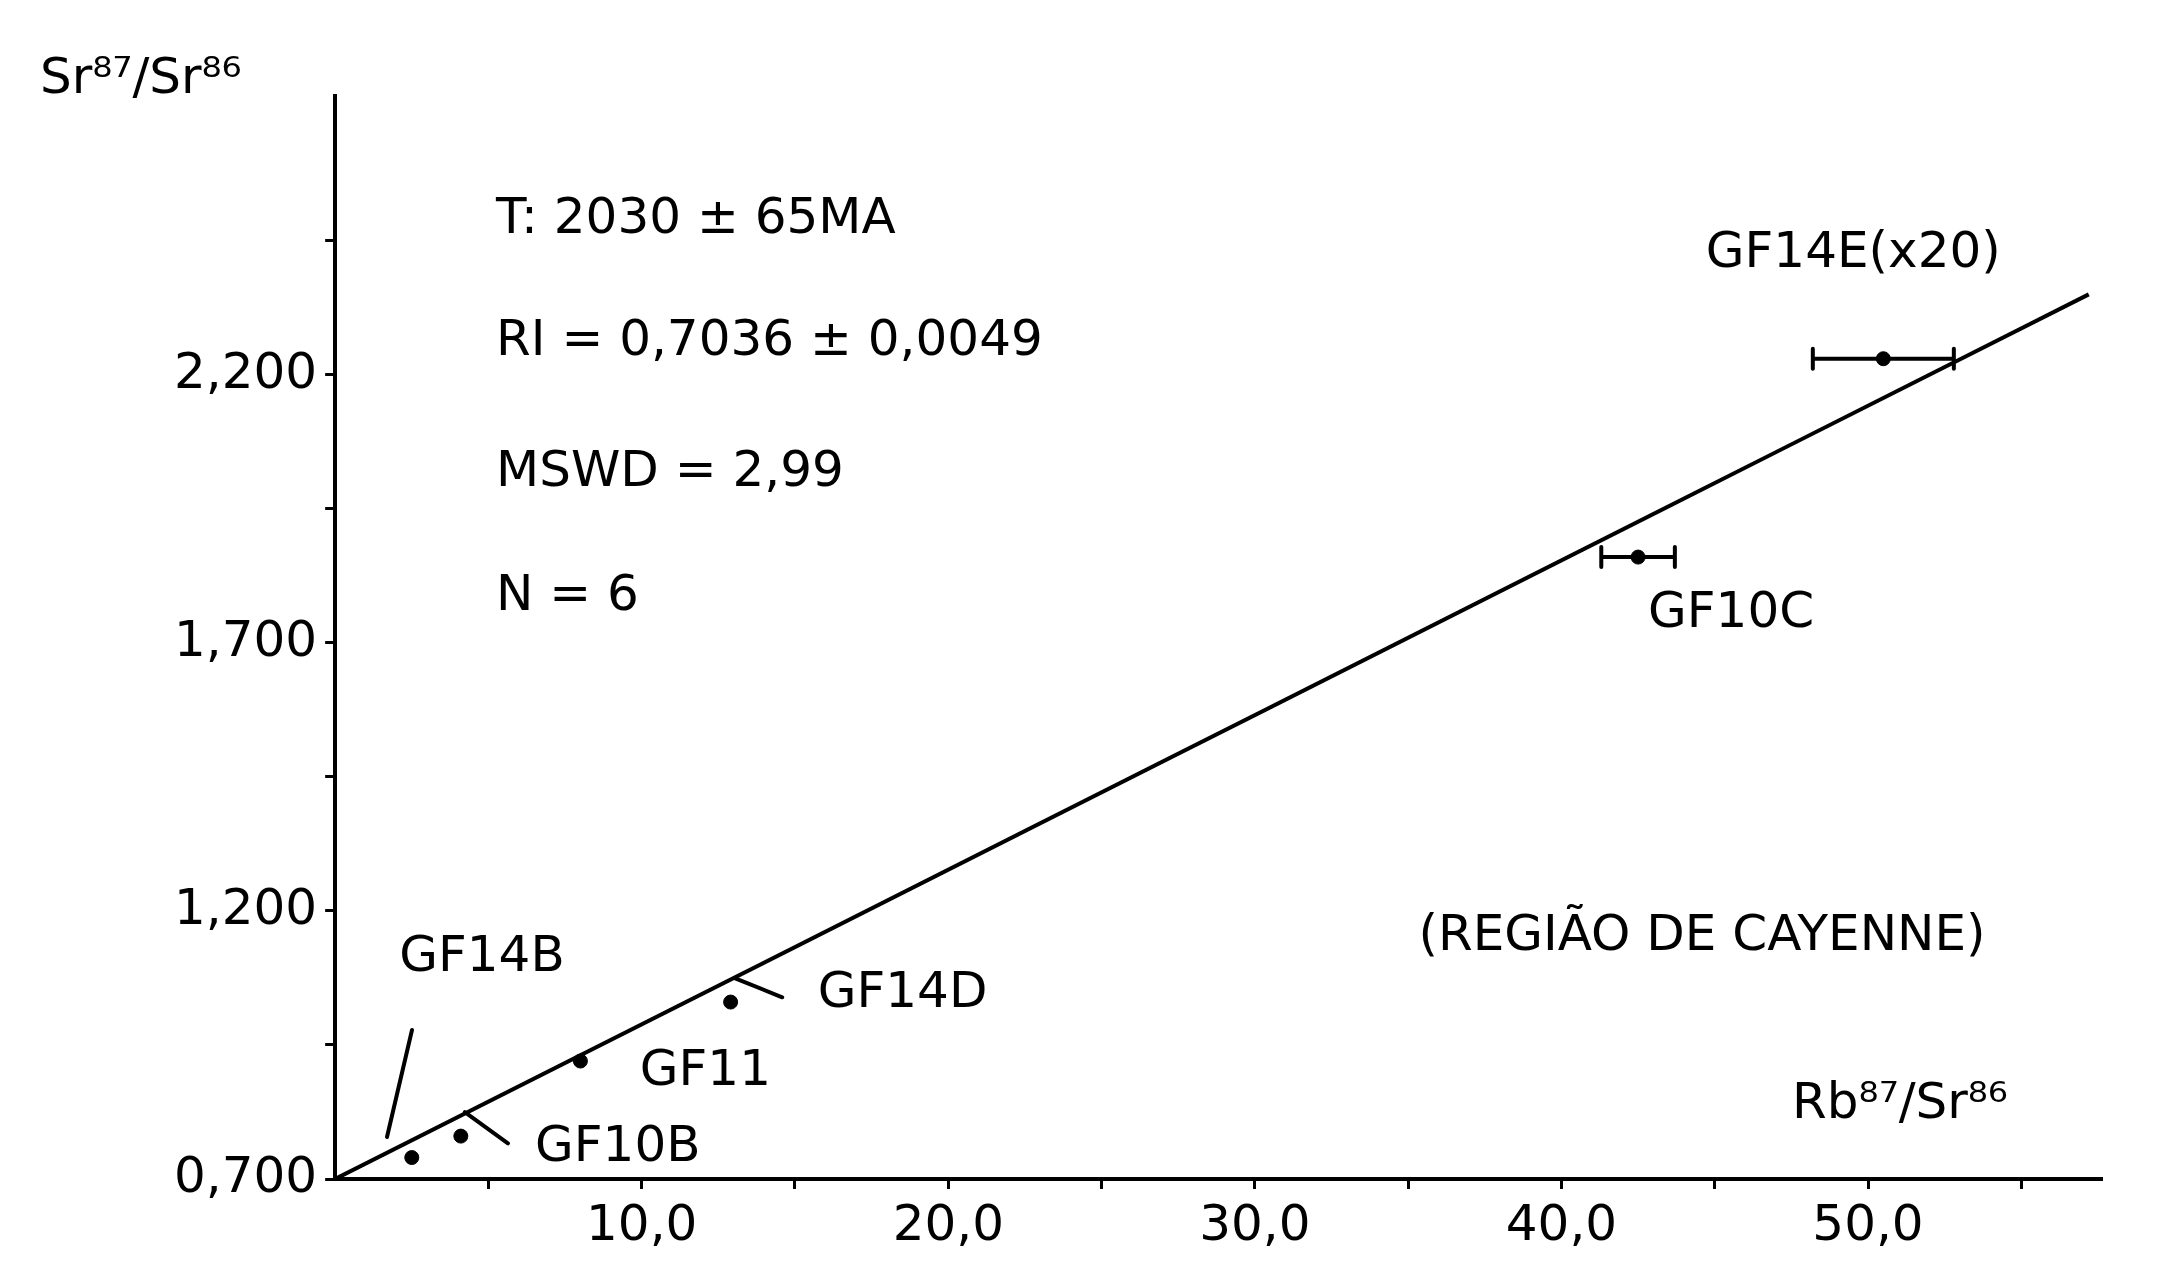  What do you see at coordinates (618, 1144) in the screenshot?
I see `annotation: GF10B` at bounding box center [618, 1144].